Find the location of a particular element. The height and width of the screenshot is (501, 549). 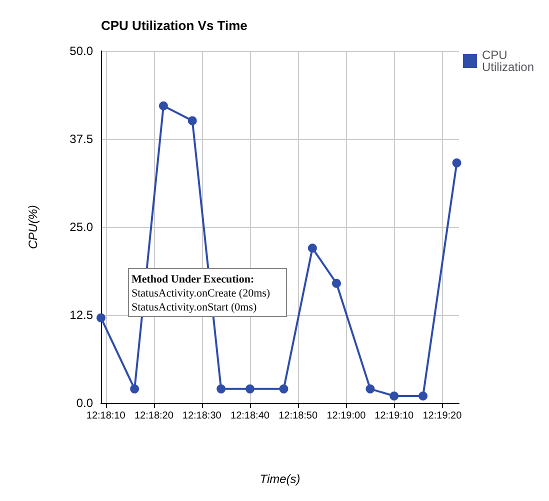

y-tick-label: 0.0 is located at coordinates (85, 403).